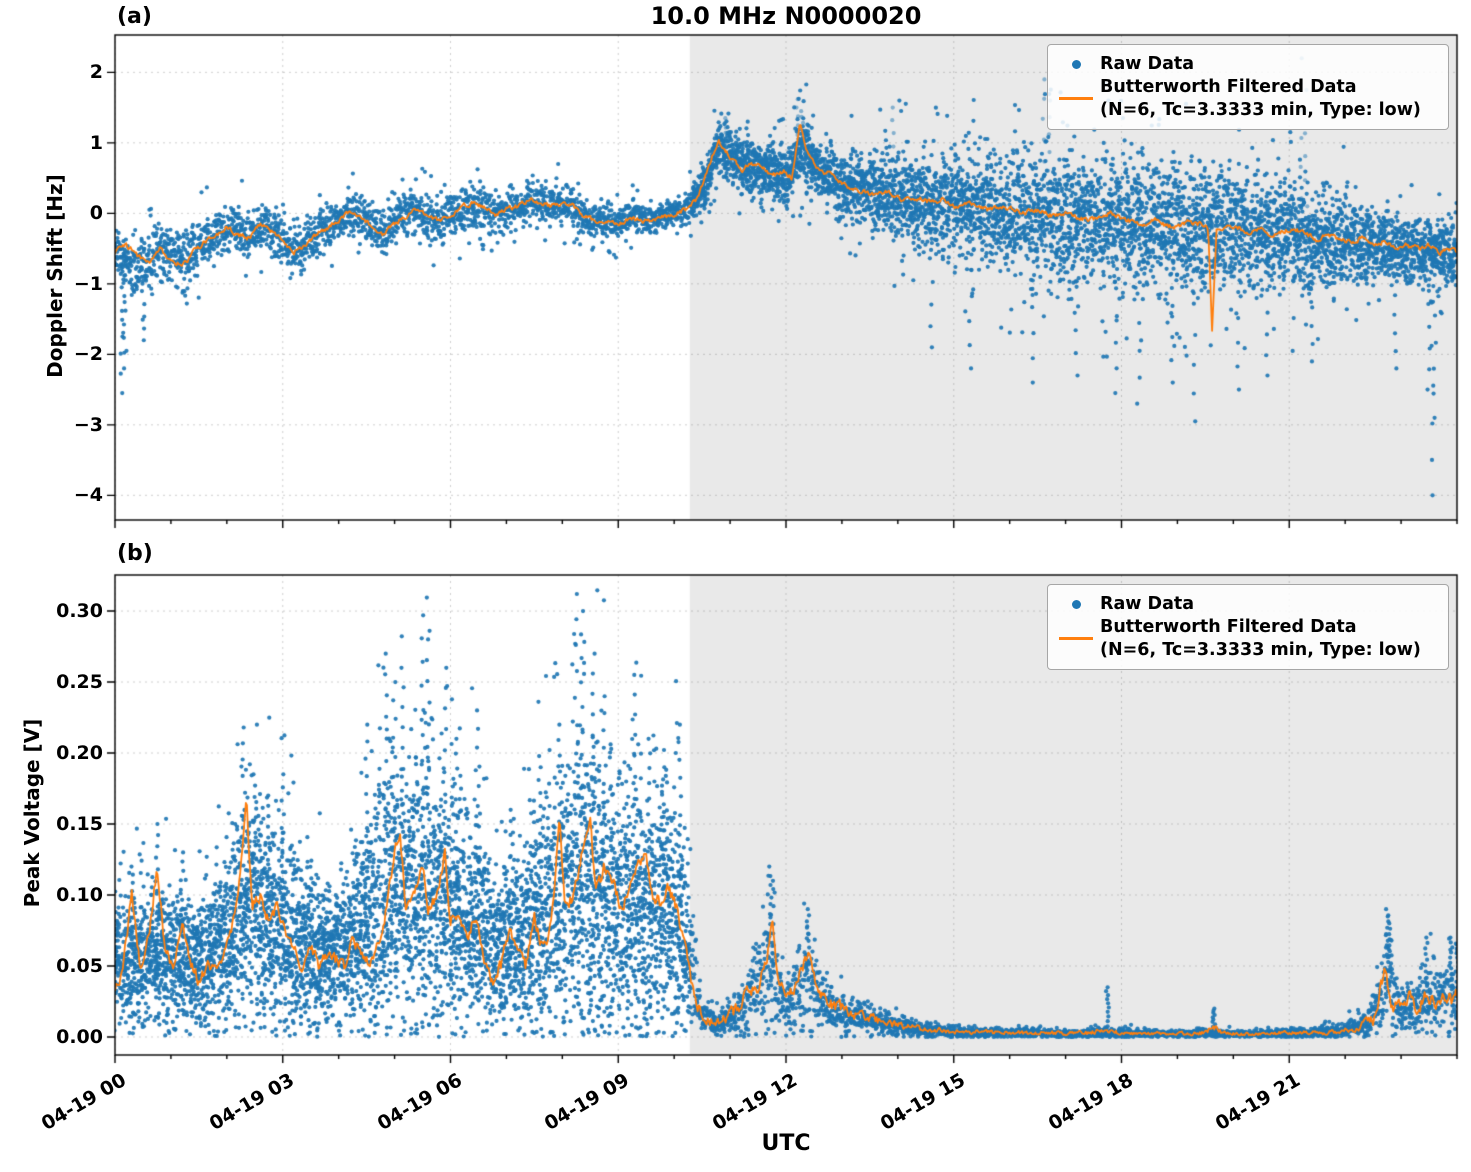  What do you see at coordinates (135, 553) in the screenshot?
I see `panel-b-label: (b)` at bounding box center [135, 553].